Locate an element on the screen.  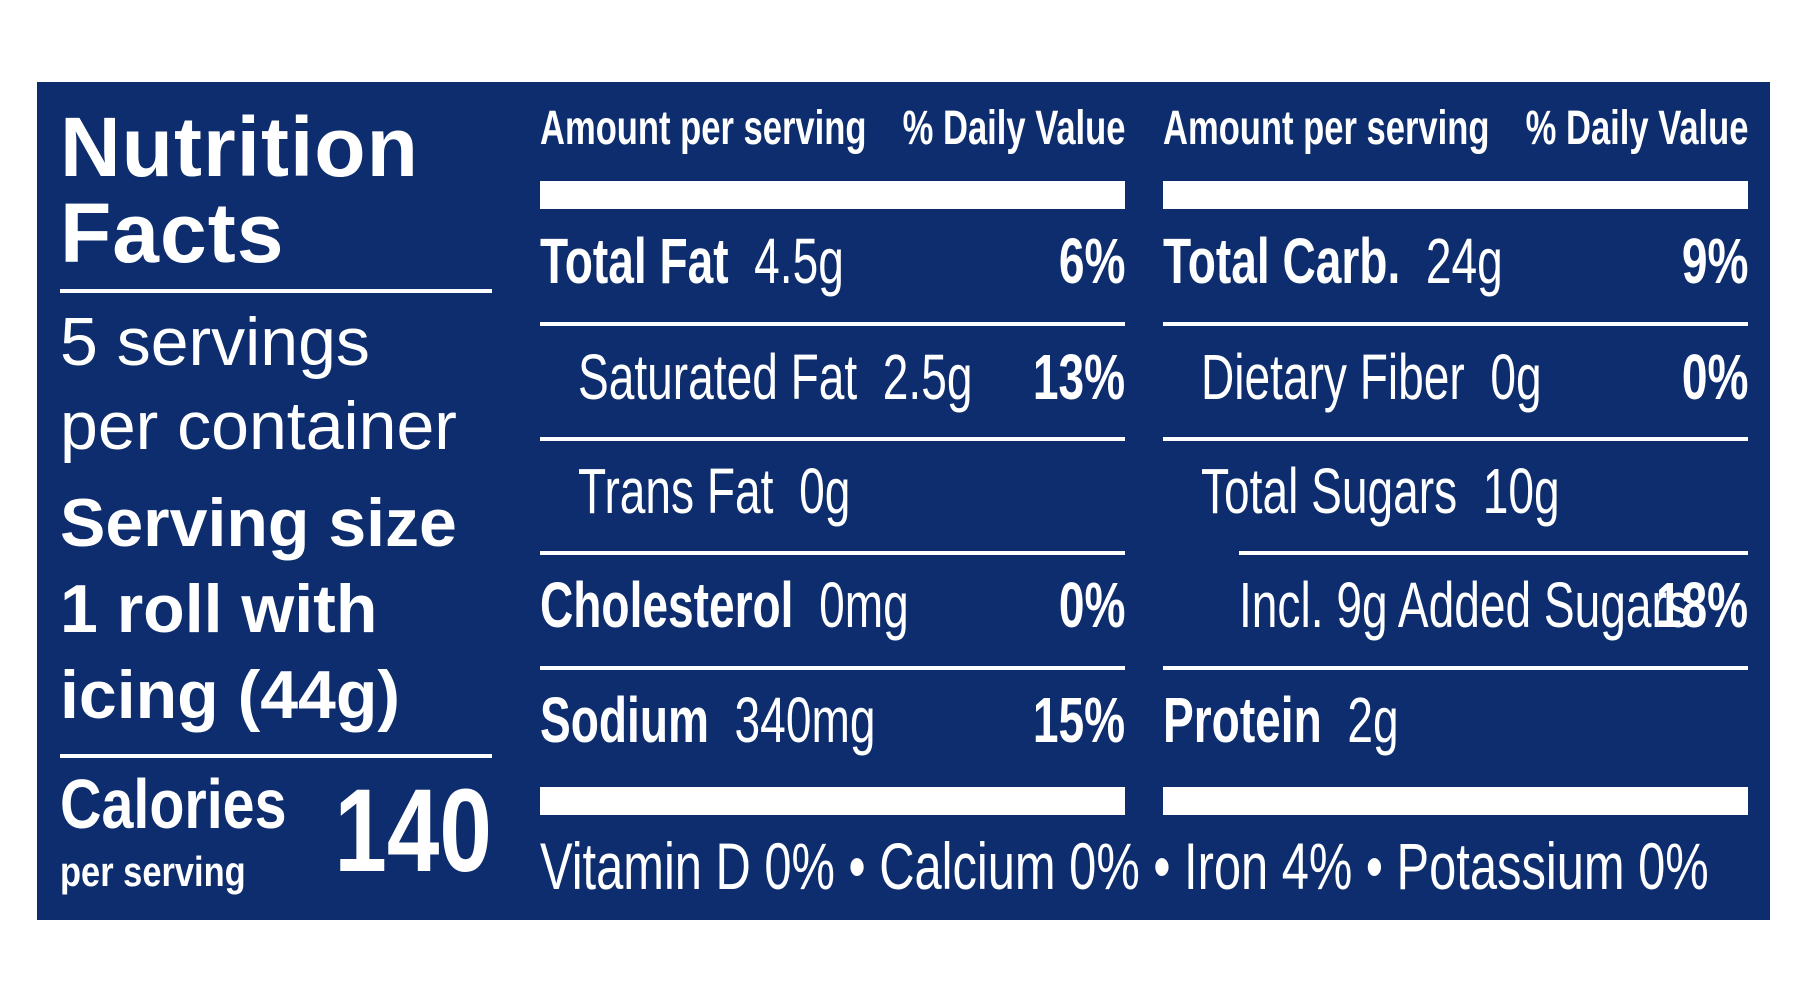
nutrient-pct: 18% is located at coordinates (1701, 605).